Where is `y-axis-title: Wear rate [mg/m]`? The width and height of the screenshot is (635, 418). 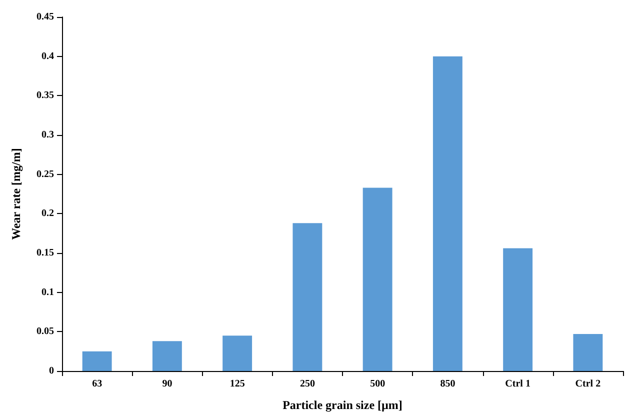 y-axis-title: Wear rate [mg/m] is located at coordinates (16, 194).